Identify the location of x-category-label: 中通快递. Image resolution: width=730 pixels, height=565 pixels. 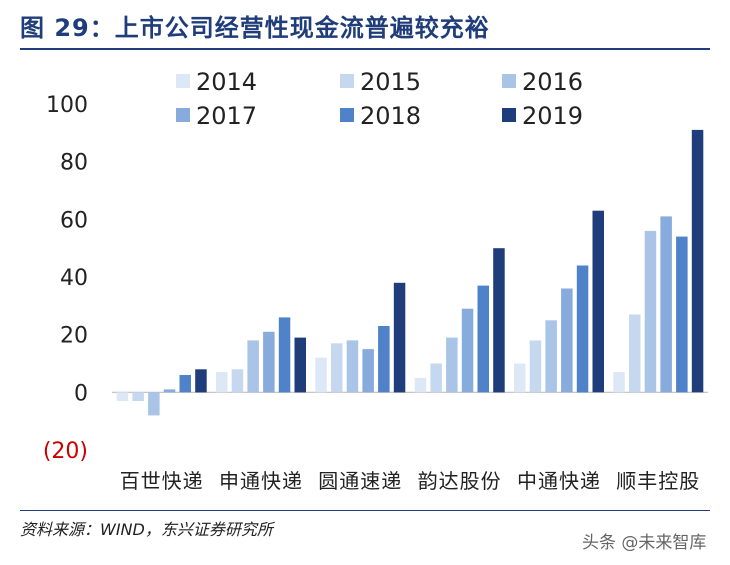
(559, 481).